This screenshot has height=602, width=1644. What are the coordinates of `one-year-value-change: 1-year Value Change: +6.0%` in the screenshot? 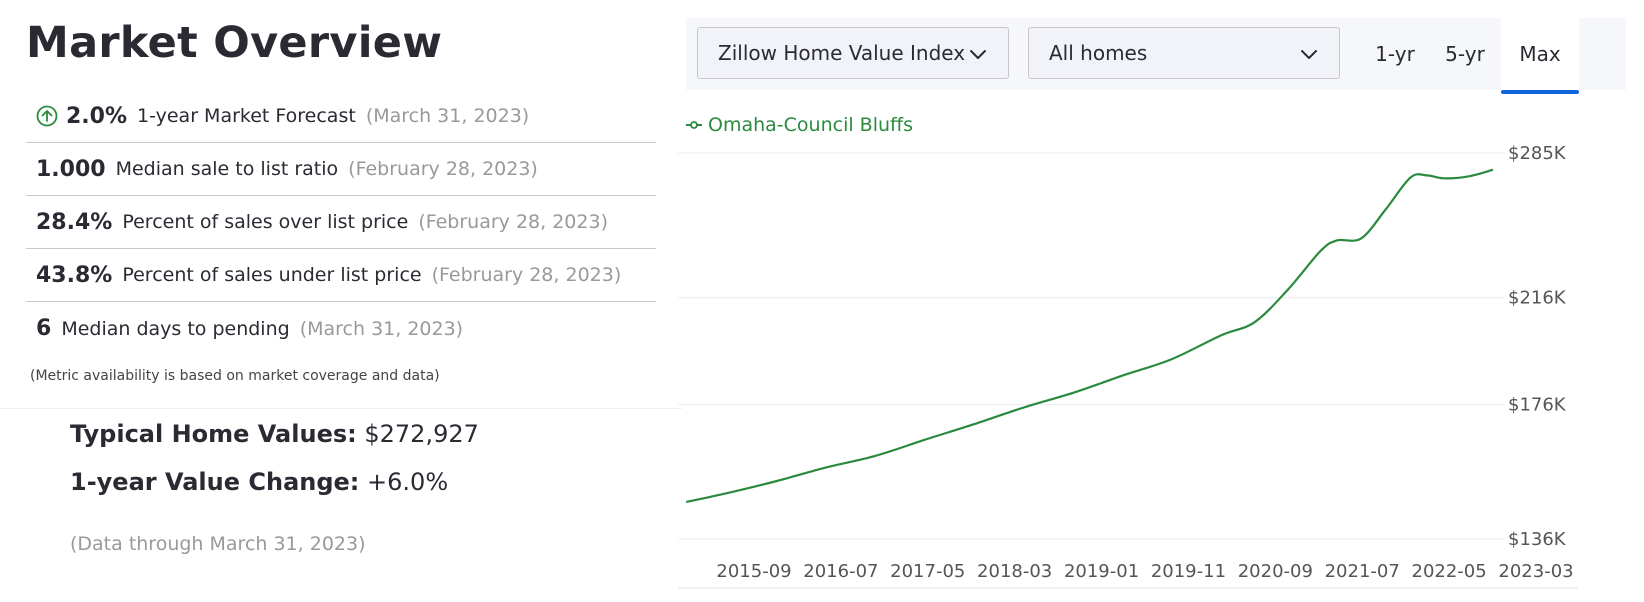 It's located at (259, 482).